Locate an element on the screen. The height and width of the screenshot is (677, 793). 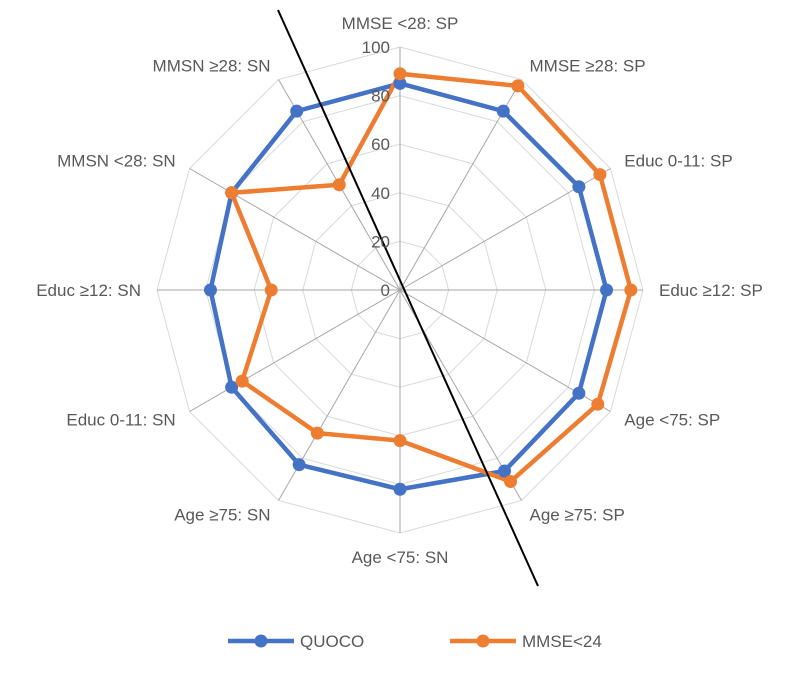
category-label: MMSN <28: SN is located at coordinates (116, 161).